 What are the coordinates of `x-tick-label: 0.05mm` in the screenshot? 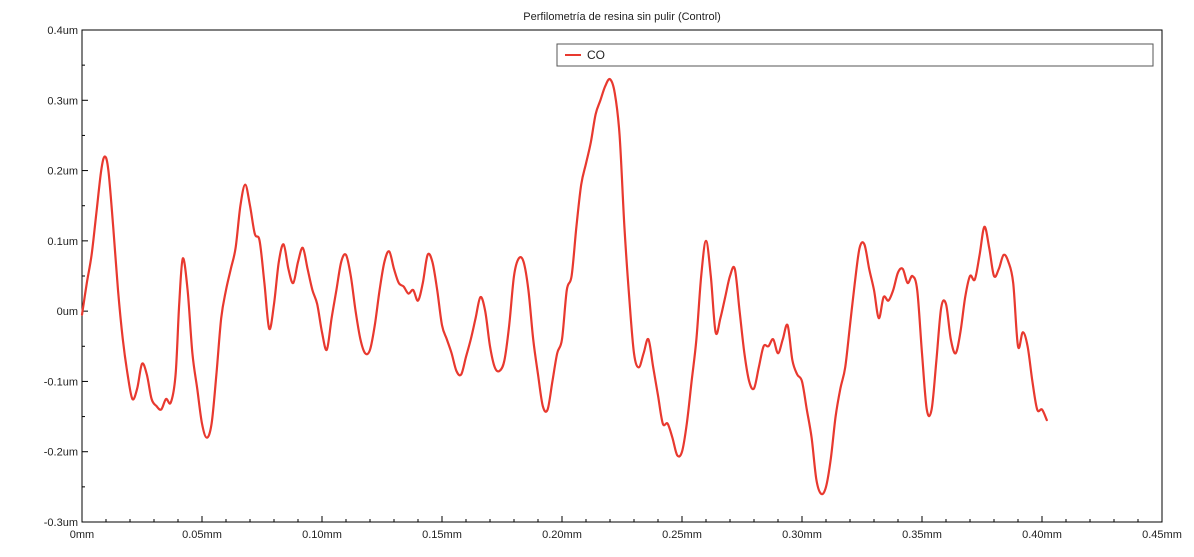 It's located at (202, 535).